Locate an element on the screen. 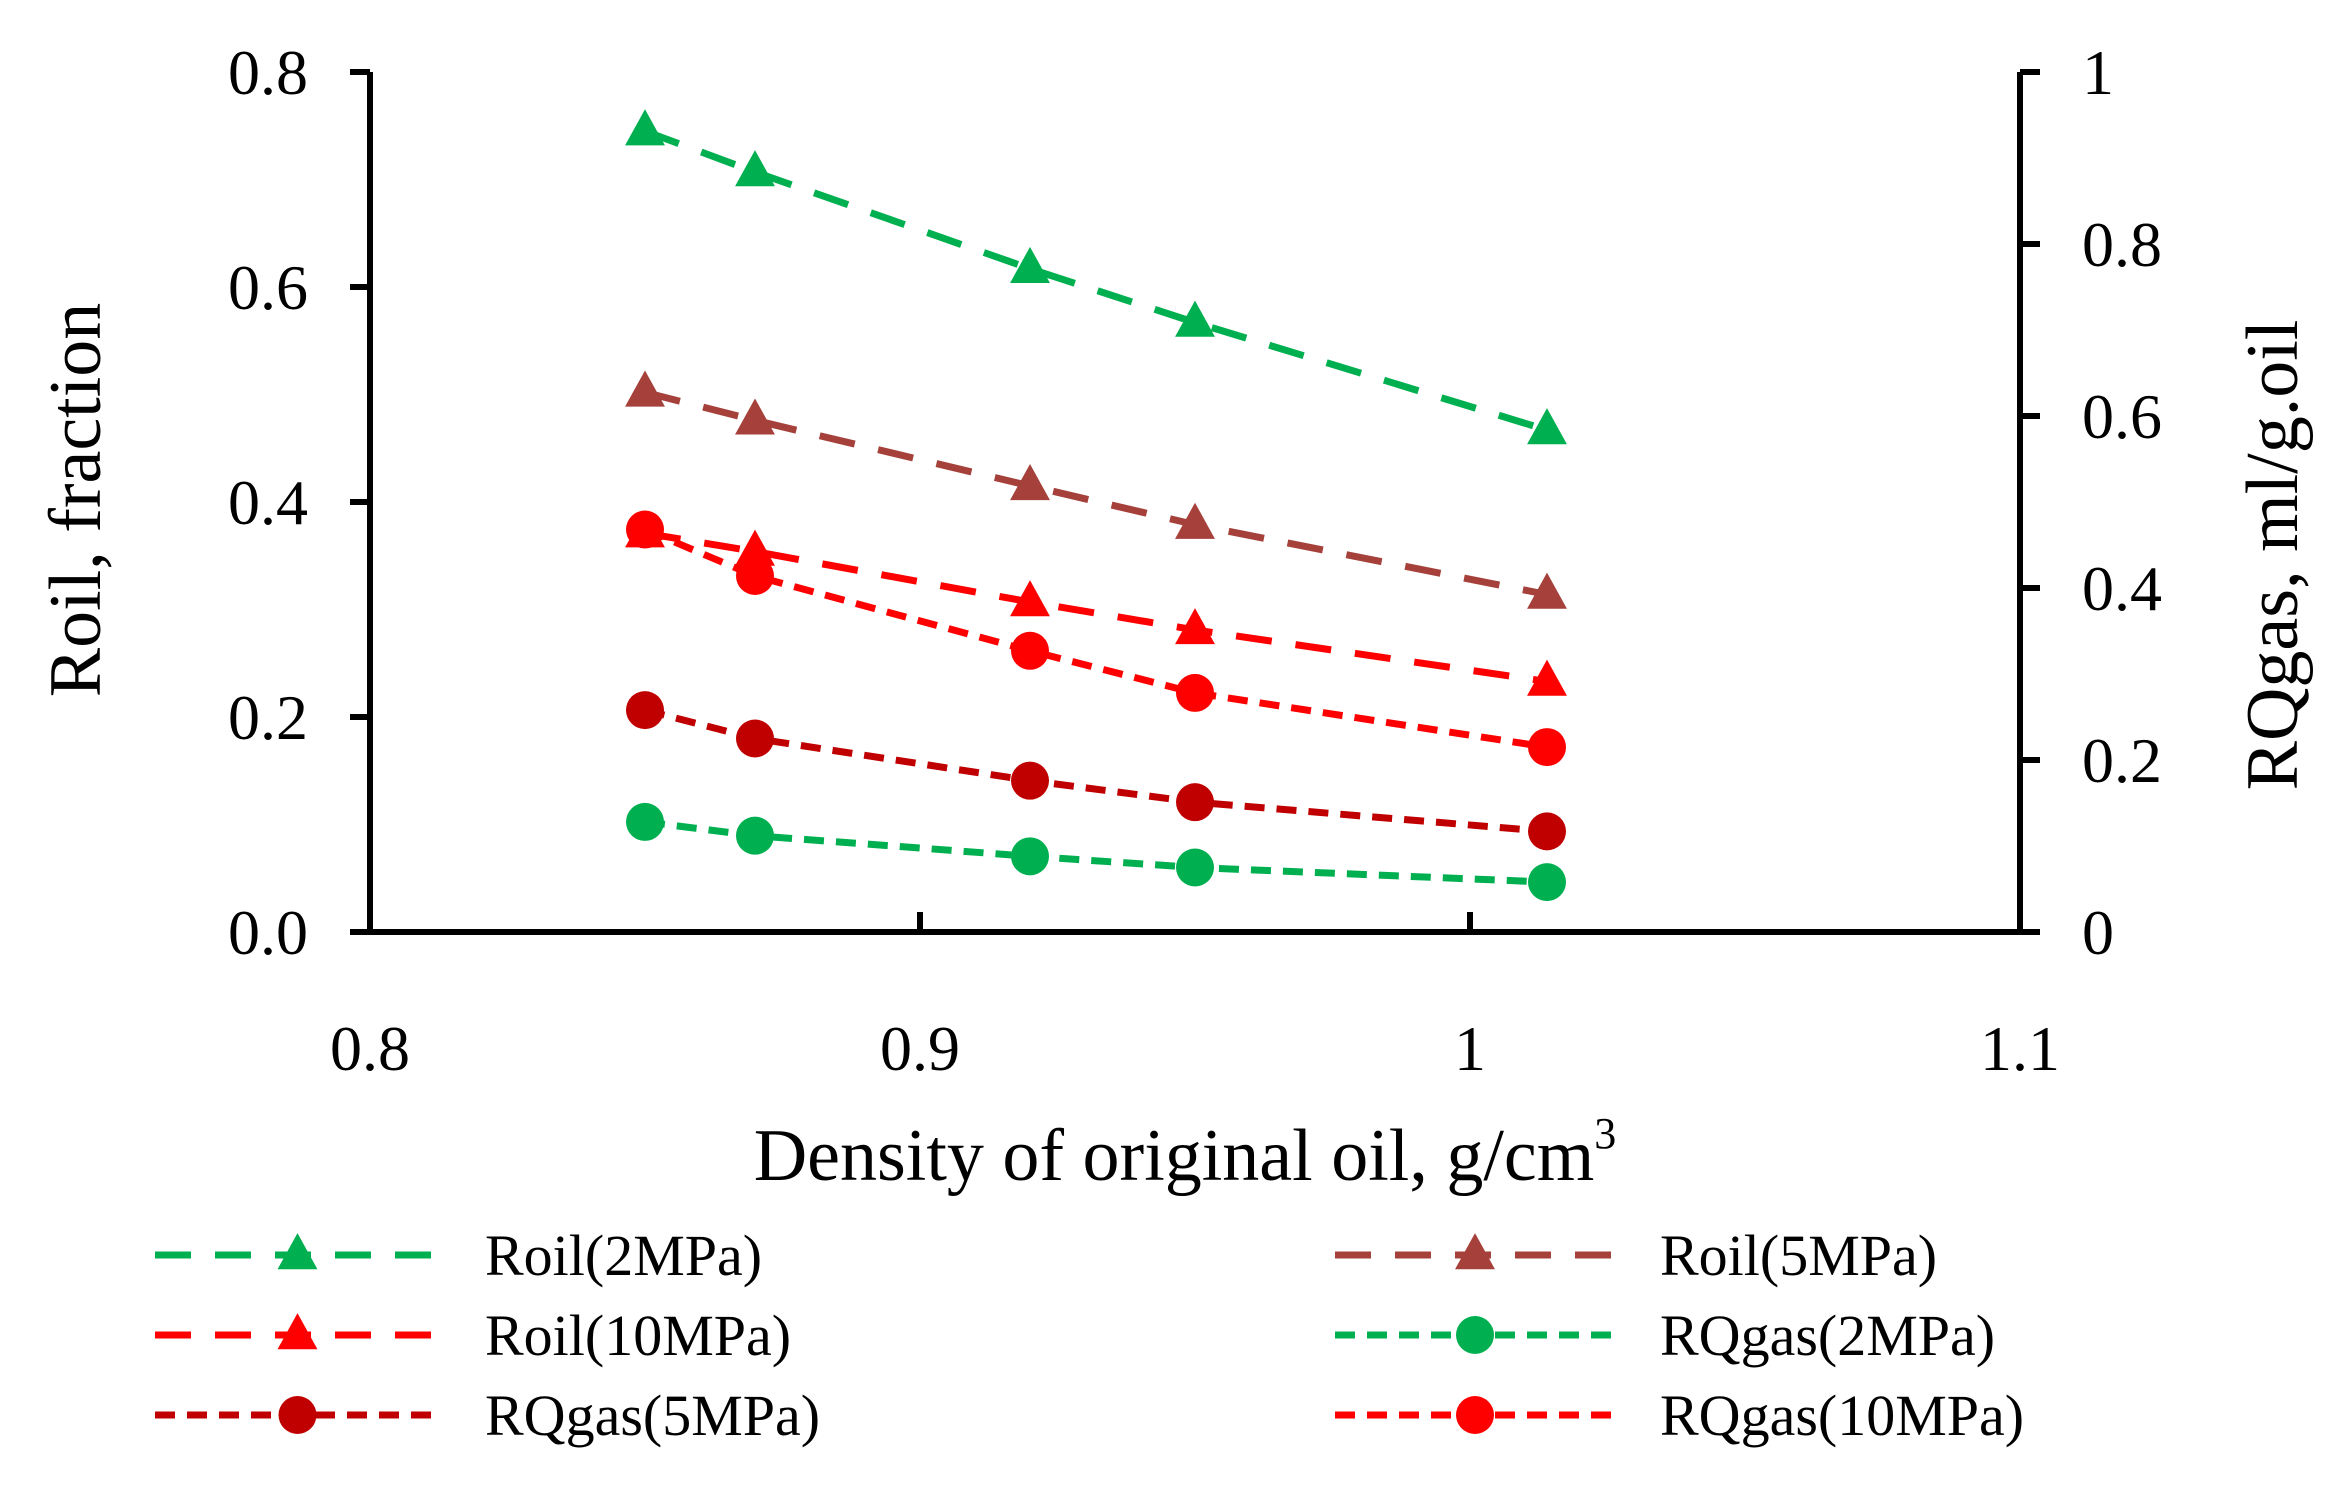 Image resolution: width=2344 pixels, height=1493 pixels. y-right-tick-label: 0.4 is located at coordinates (2122, 588).